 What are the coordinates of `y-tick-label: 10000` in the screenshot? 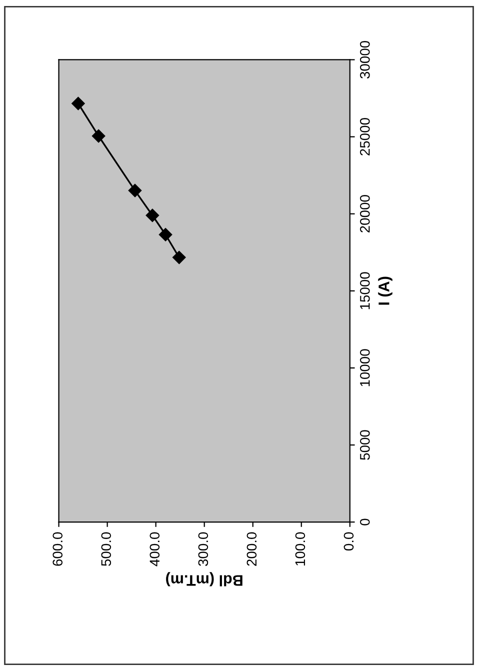 It's located at (365, 367).